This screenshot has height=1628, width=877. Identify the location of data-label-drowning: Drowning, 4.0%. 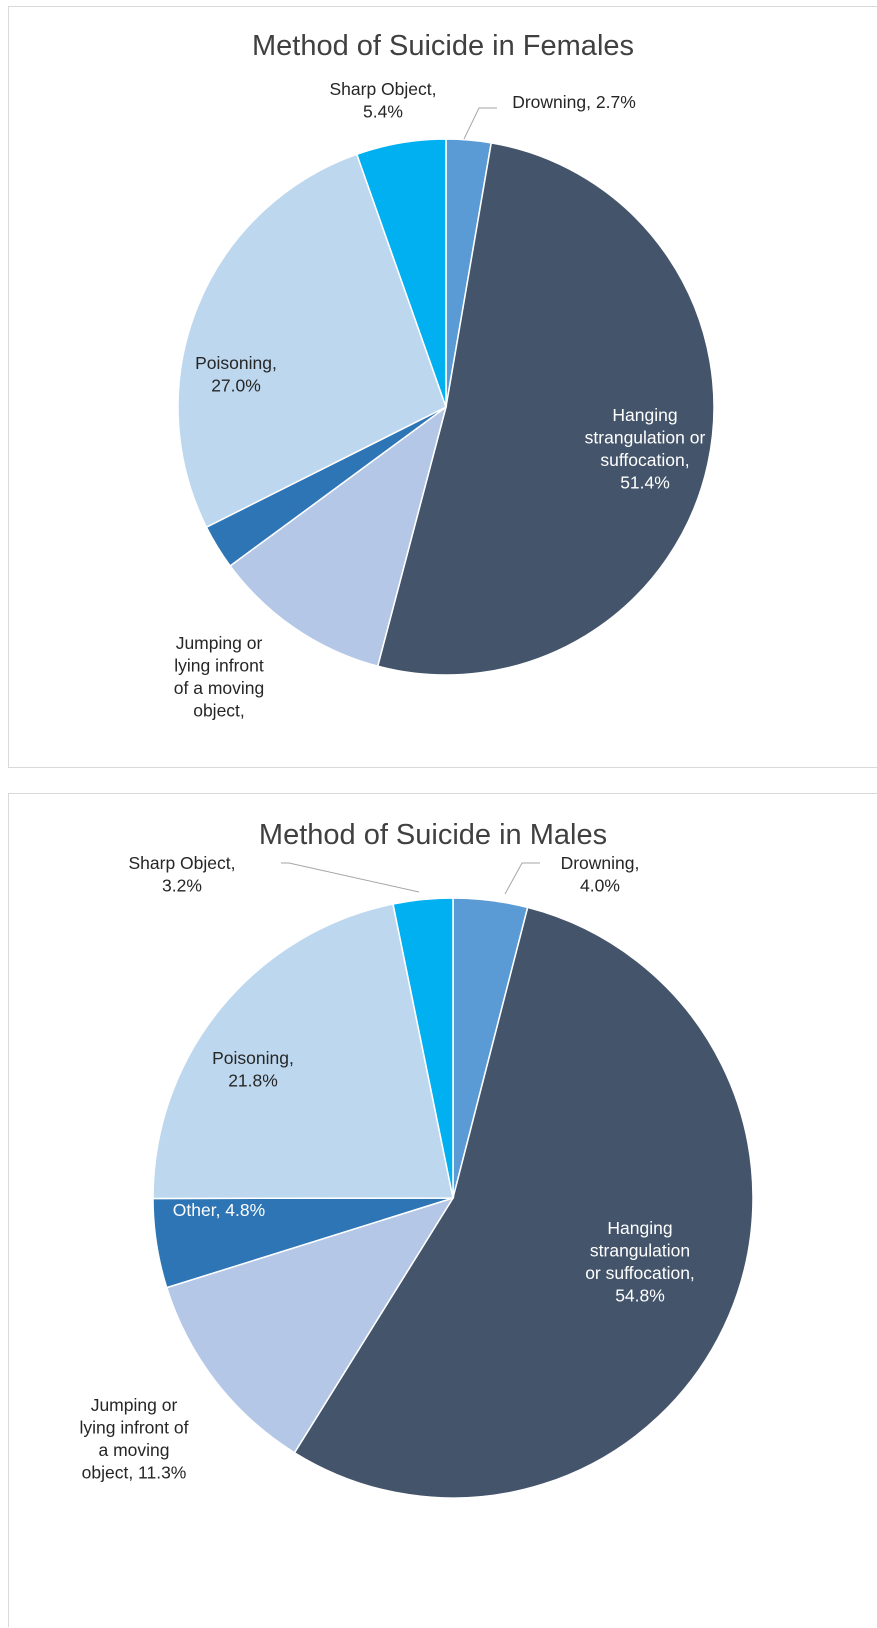
(600, 874).